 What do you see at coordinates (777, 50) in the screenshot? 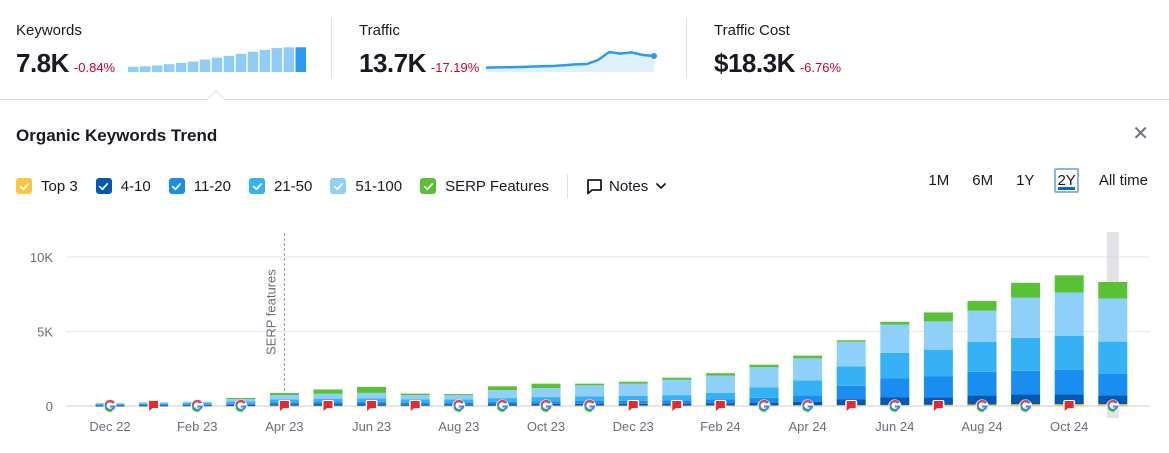
I see `traffic-cost-metric: Traffic Cost $18.3K -6.76%` at bounding box center [777, 50].